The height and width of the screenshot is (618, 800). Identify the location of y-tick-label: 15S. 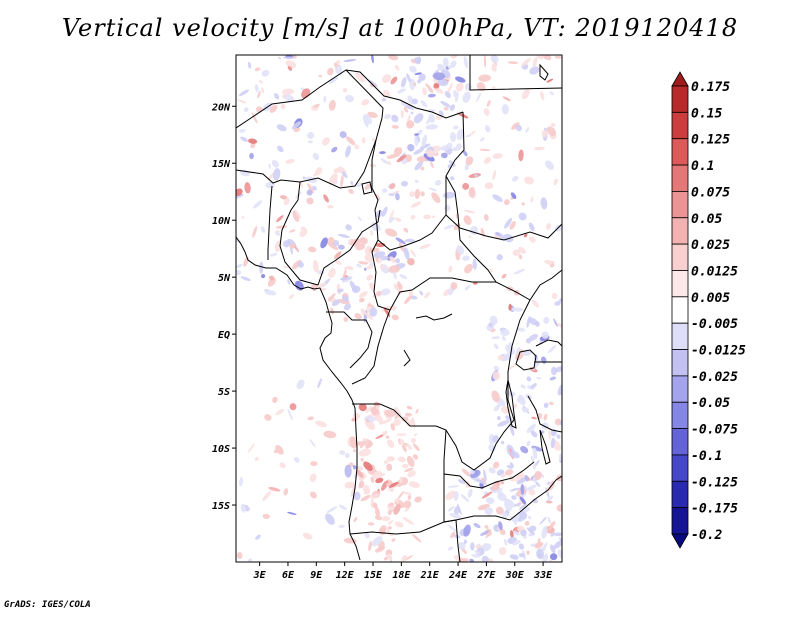
(221, 506).